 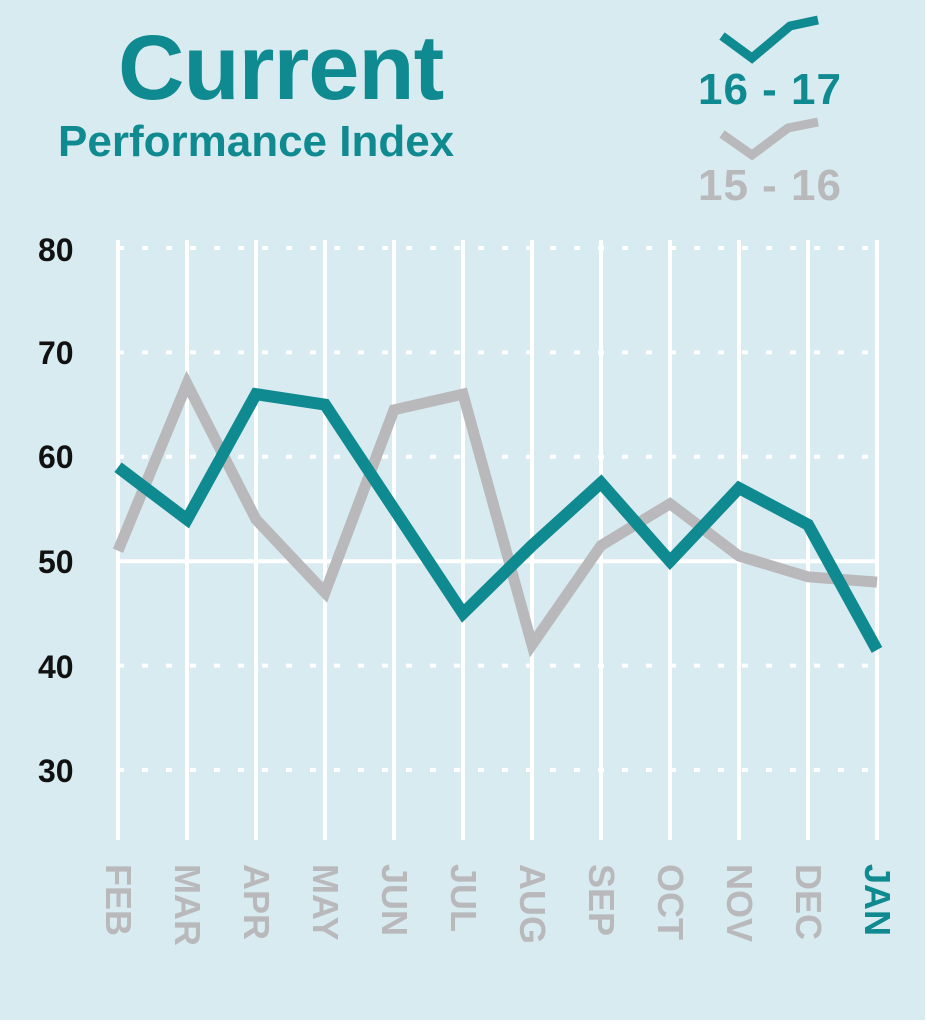 I want to click on x-tick-label-jan: JAN, so click(x=877, y=900).